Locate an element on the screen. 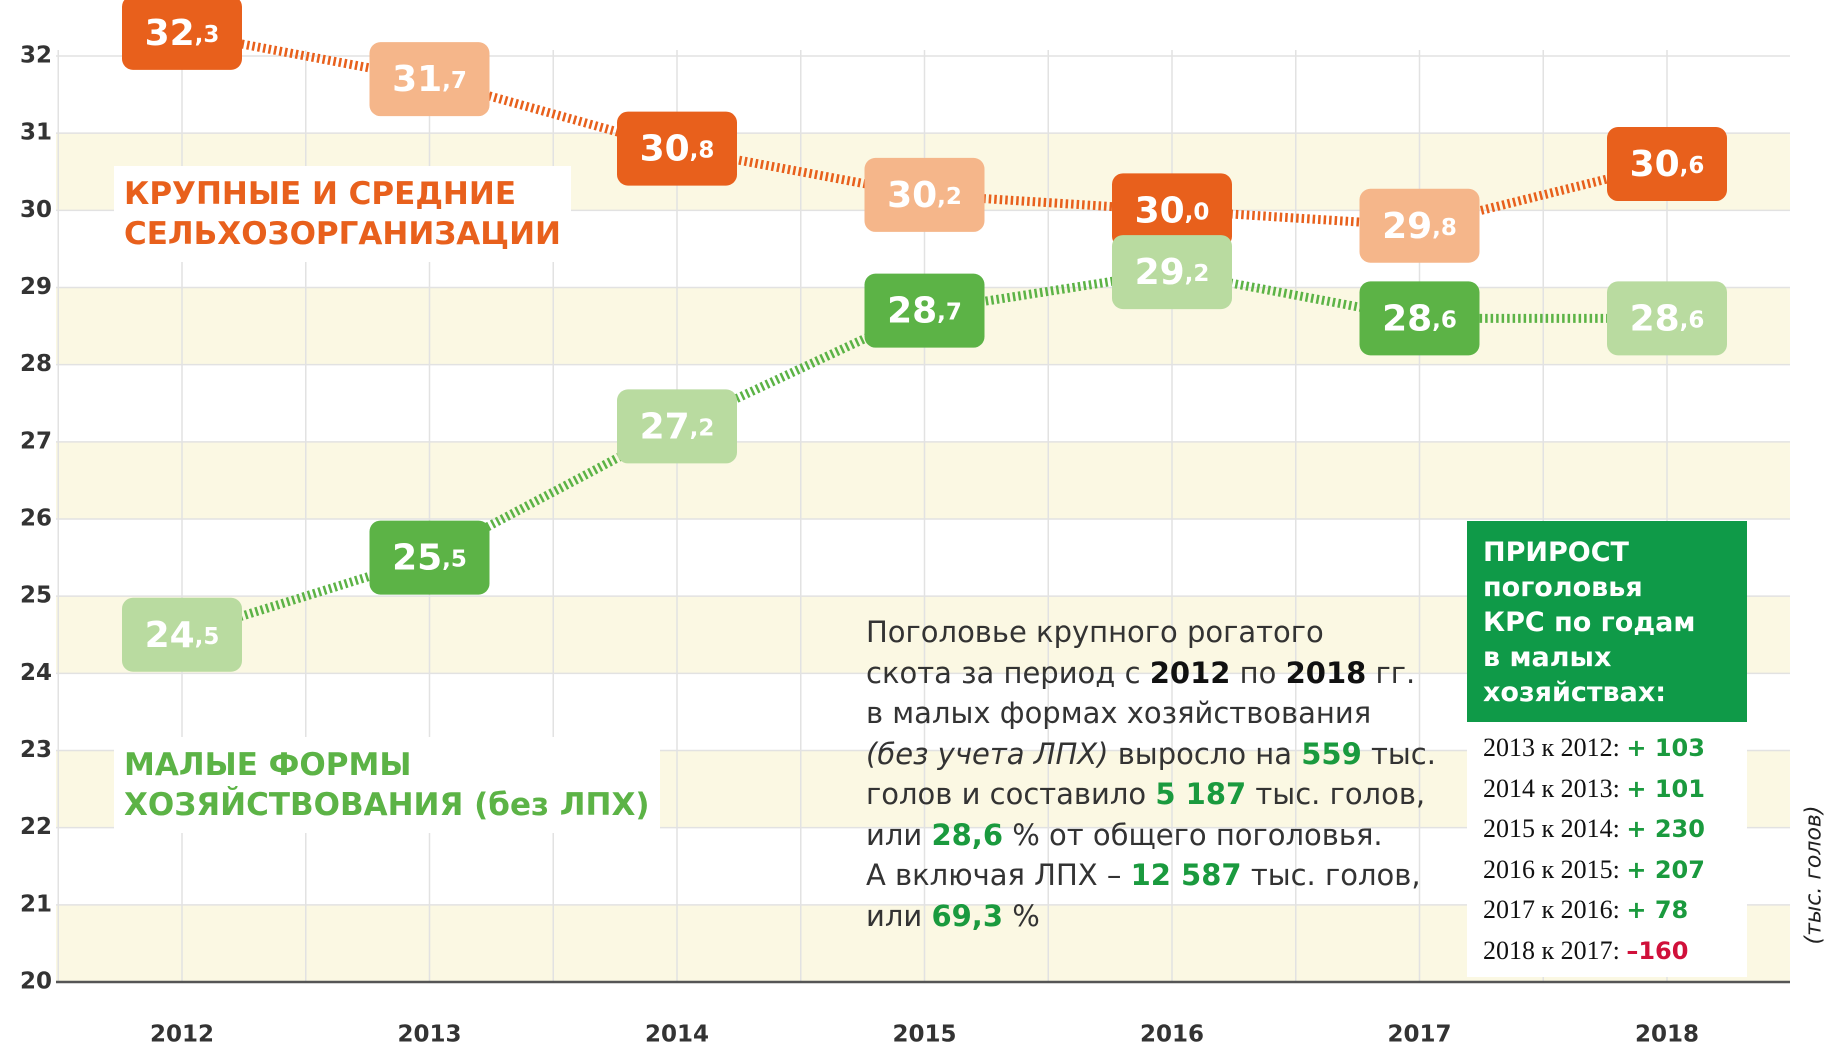 The width and height of the screenshot is (1832, 1045). value-label: 30,0 is located at coordinates (1172, 210).